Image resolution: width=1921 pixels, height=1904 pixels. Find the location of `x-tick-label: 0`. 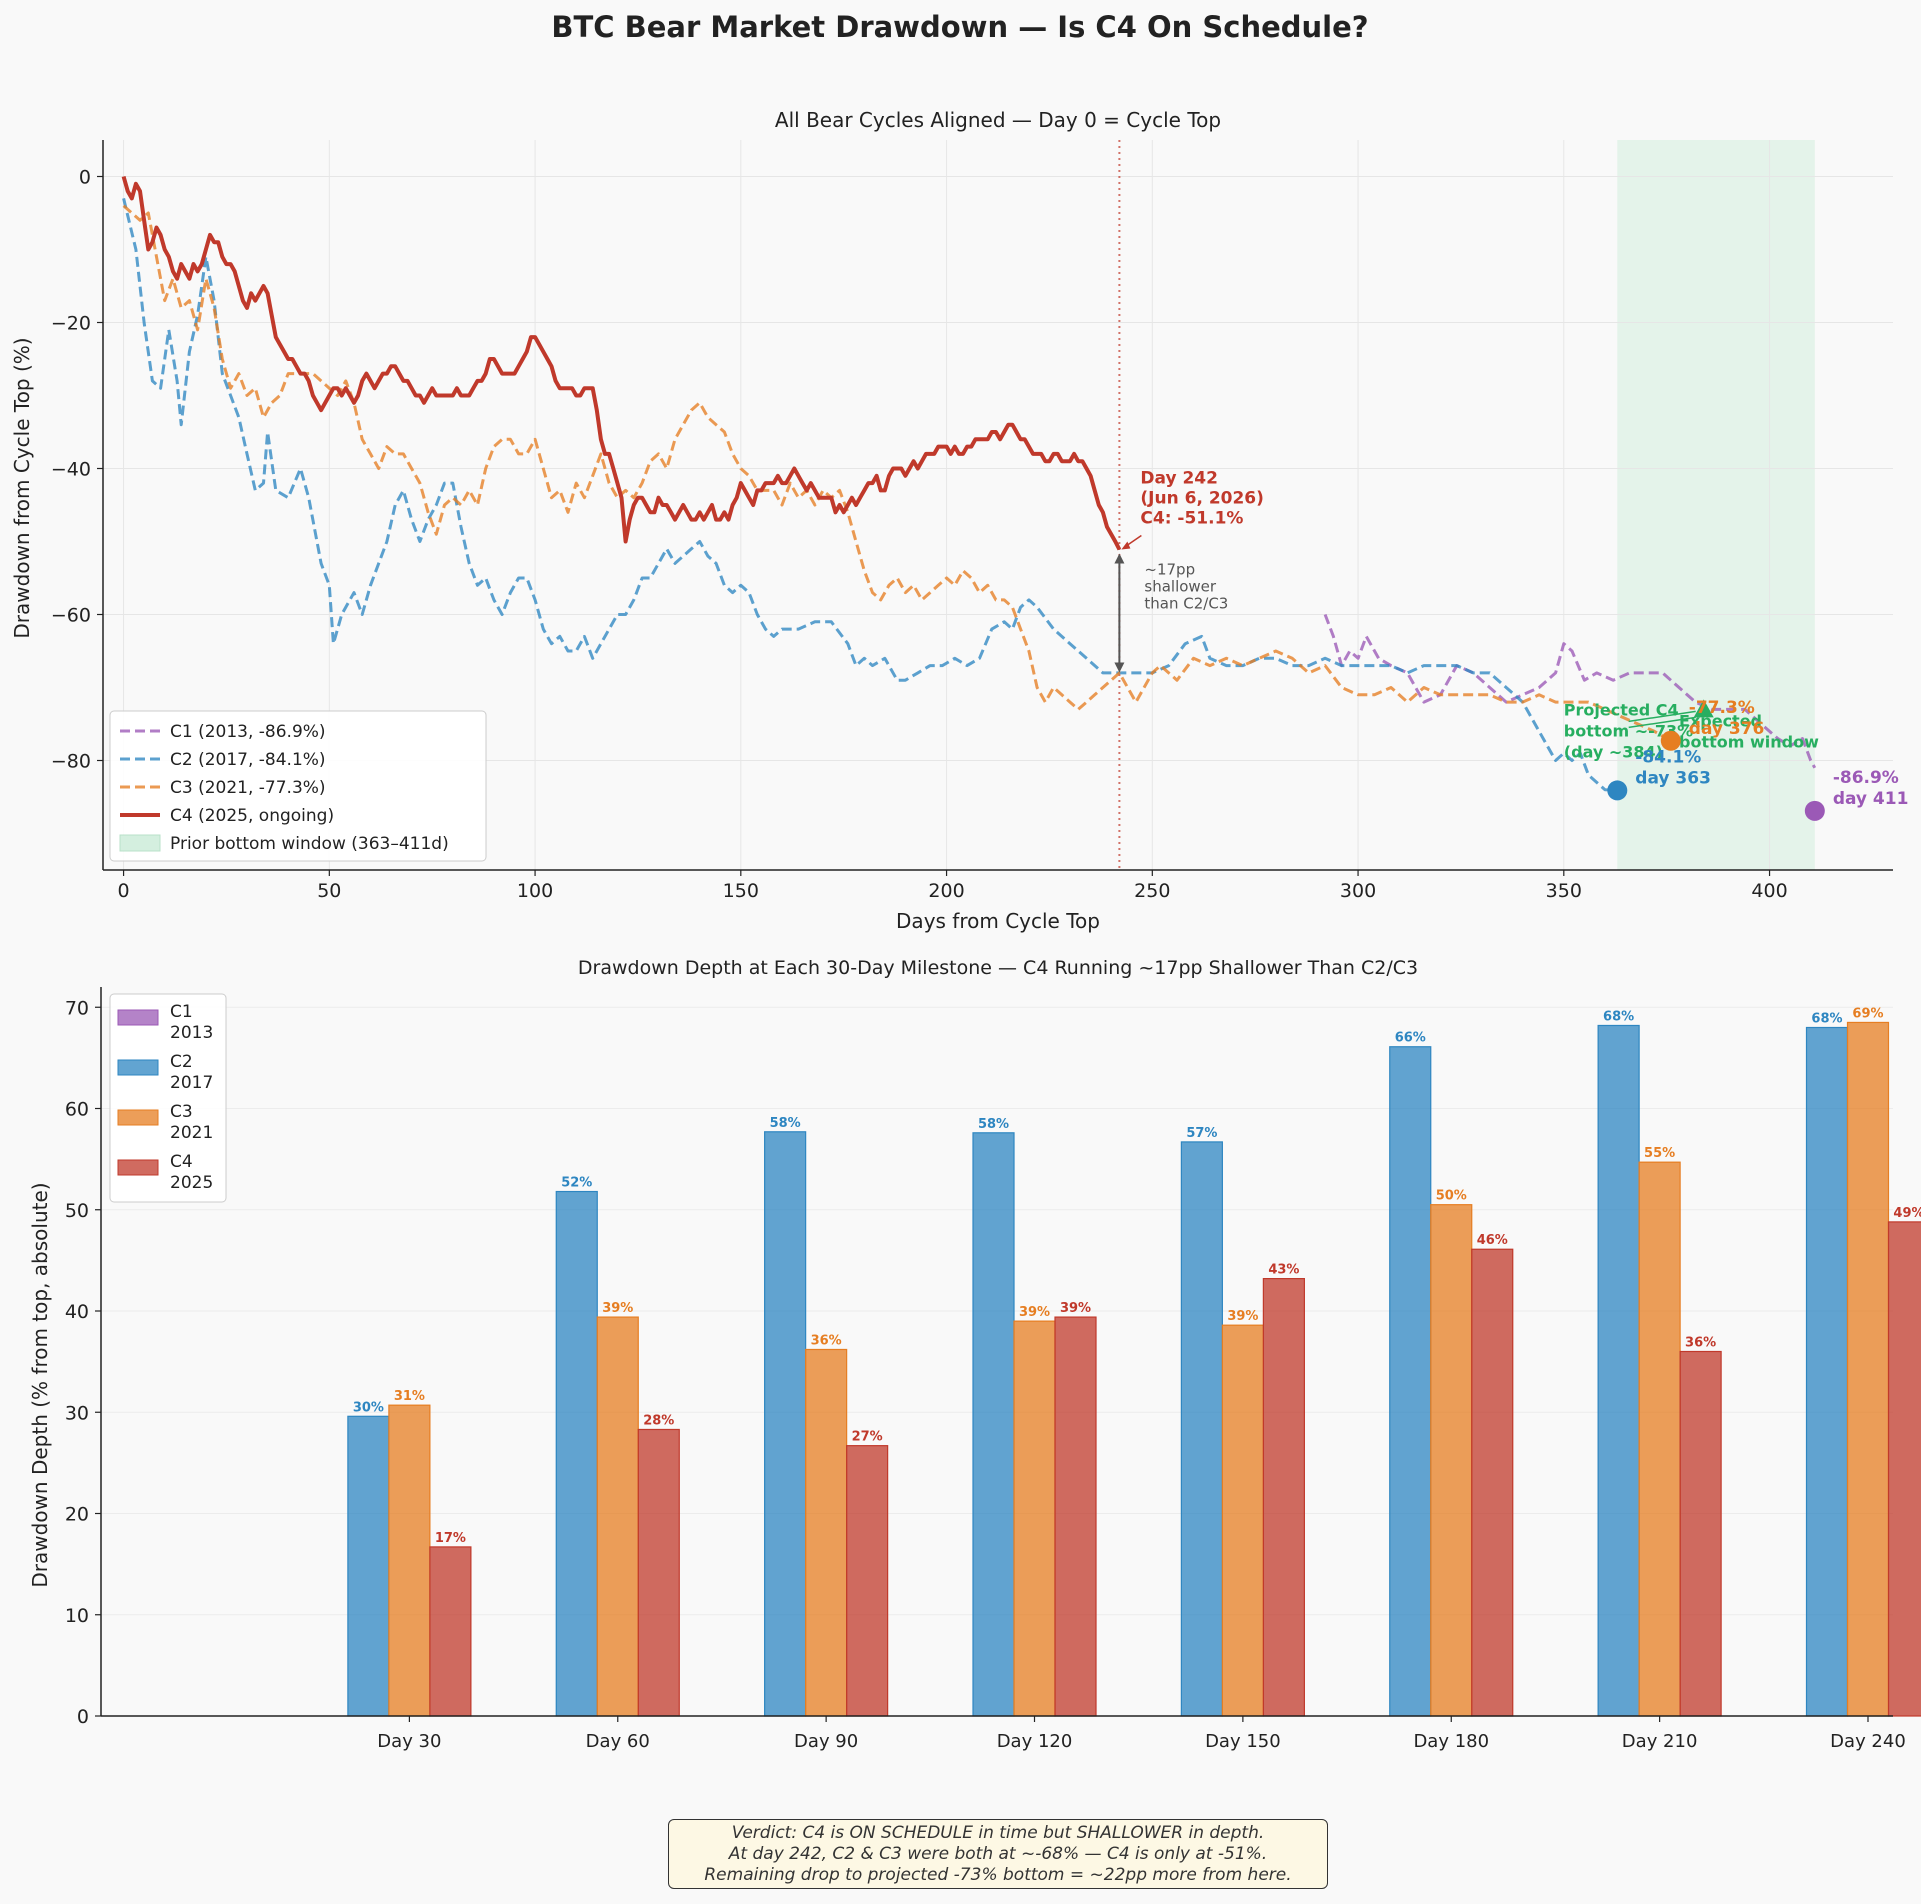

x-tick-label: 0 is located at coordinates (124, 891).